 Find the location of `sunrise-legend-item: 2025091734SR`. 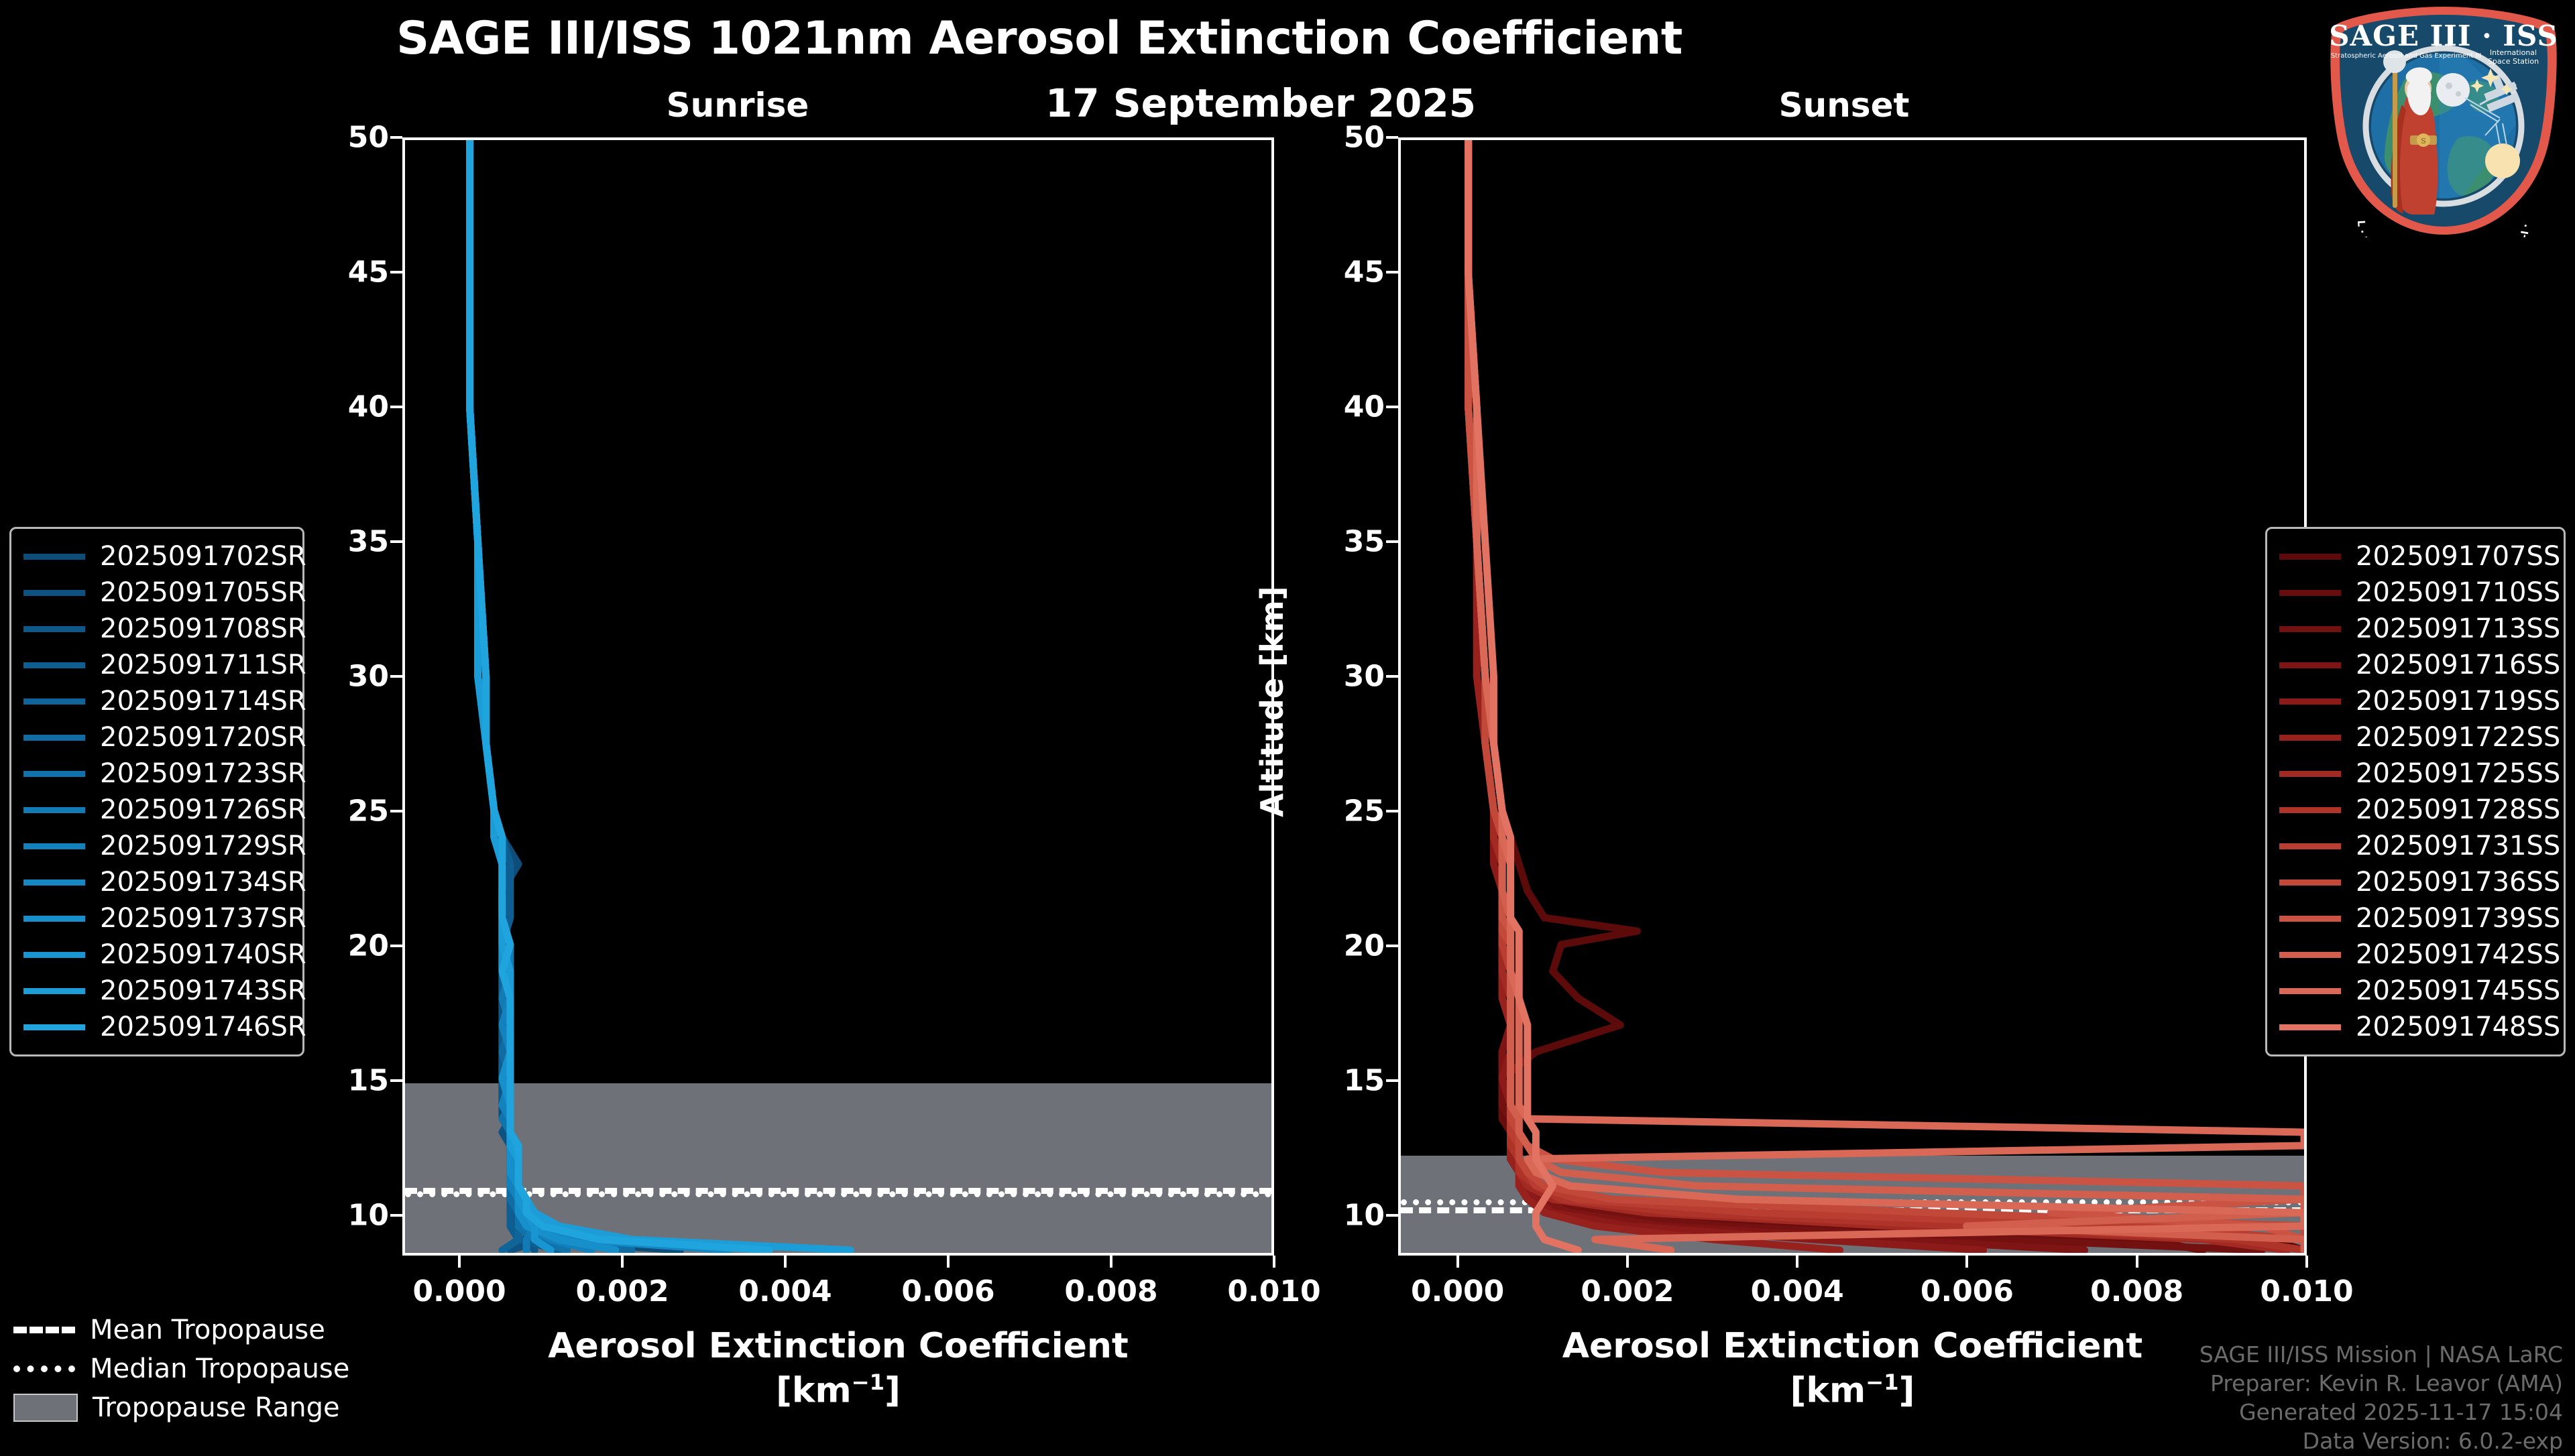

sunrise-legend-item: 2025091734SR is located at coordinates (164, 882).